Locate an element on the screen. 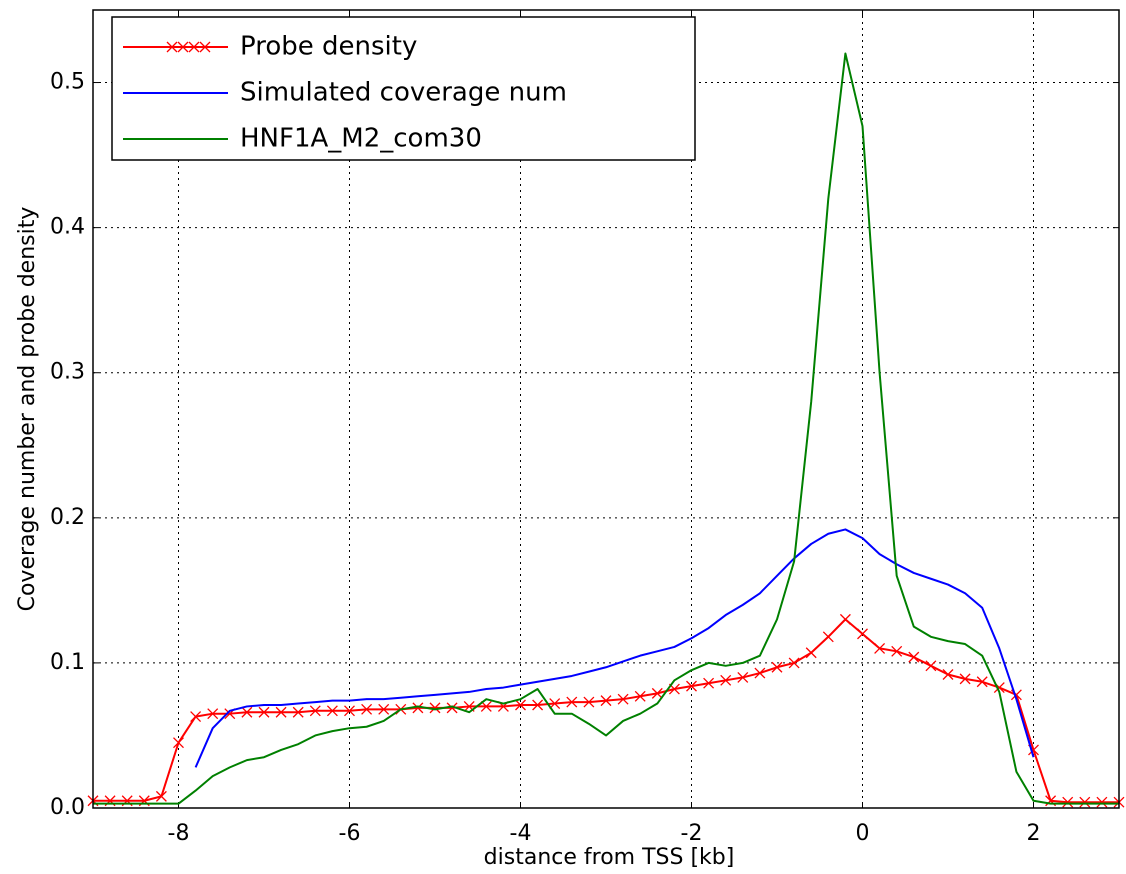 This screenshot has width=1126, height=874. y-tick-label: 0.0 is located at coordinates (67, 807).